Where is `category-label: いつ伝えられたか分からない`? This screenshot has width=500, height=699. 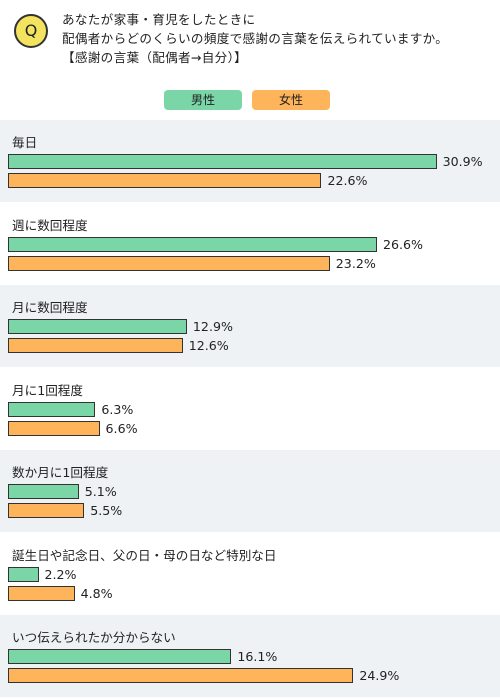 category-label: いつ伝えられたか分からない is located at coordinates (94, 637).